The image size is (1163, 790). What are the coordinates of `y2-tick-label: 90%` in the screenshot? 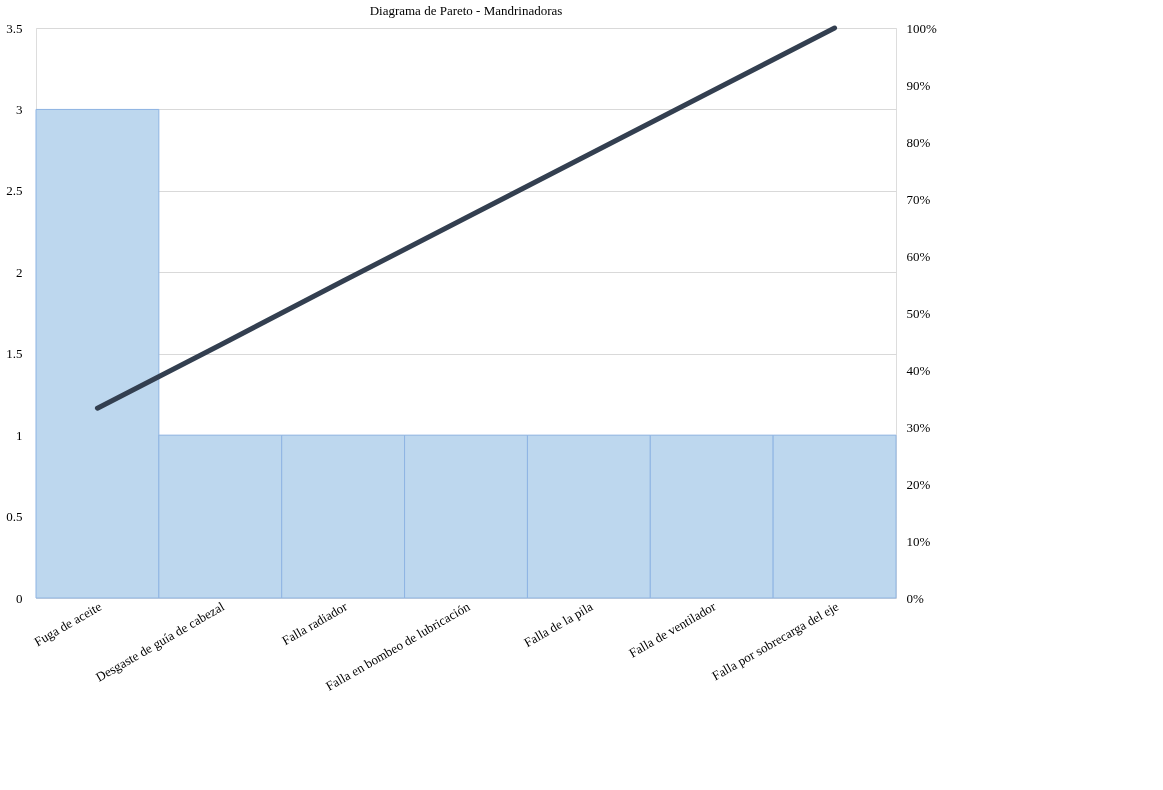 It's located at (918, 85).